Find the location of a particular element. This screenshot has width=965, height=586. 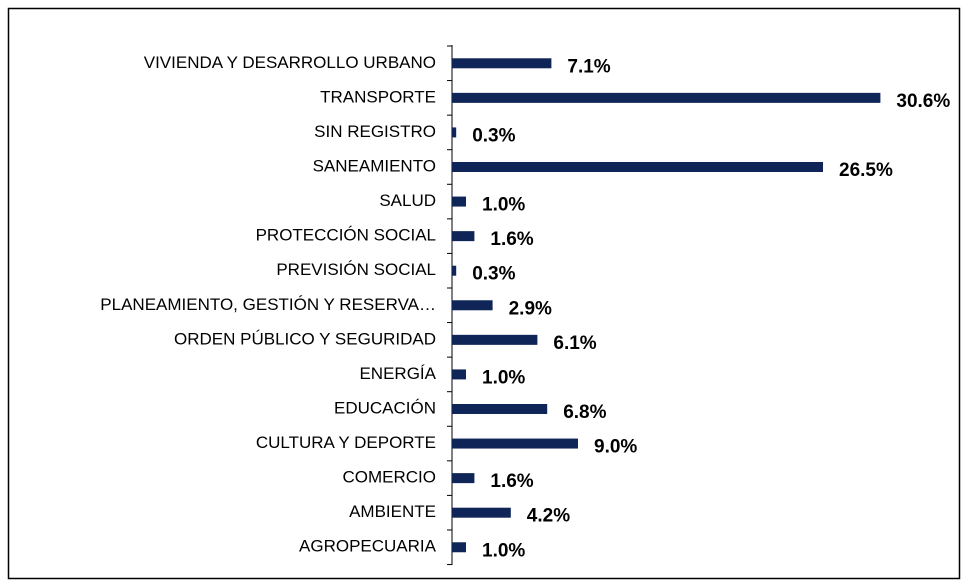

value-label: 30.6% is located at coordinates (923, 101).